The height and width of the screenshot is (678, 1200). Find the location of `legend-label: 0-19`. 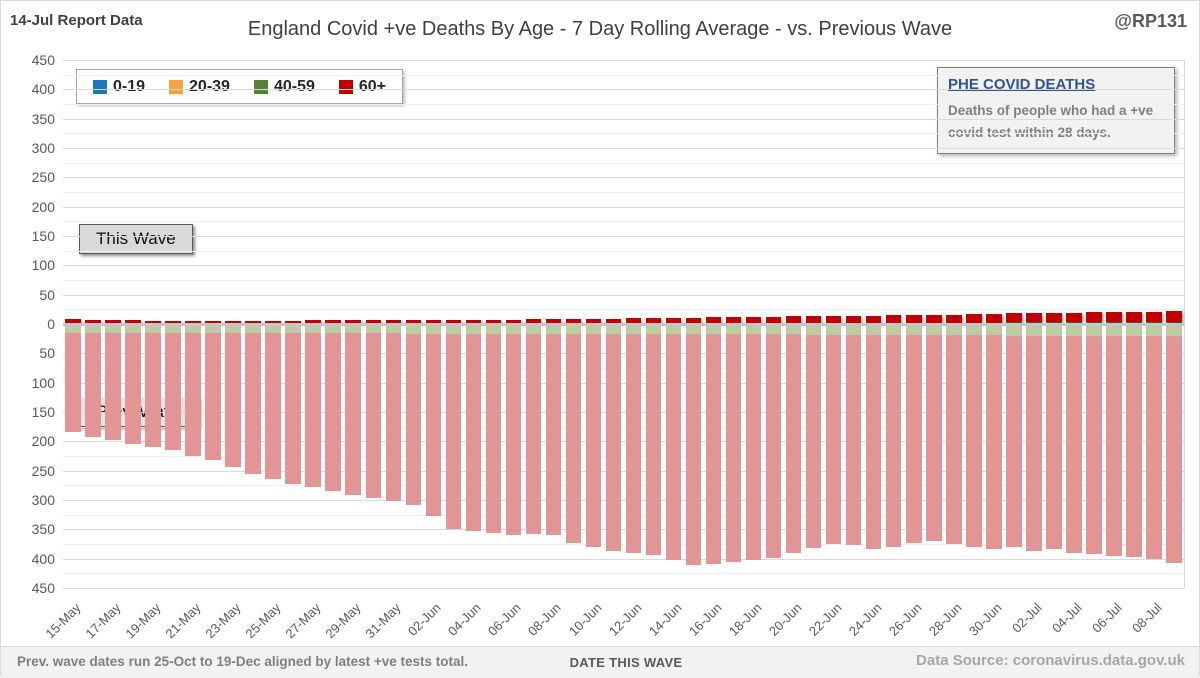

legend-label: 0-19 is located at coordinates (129, 87).